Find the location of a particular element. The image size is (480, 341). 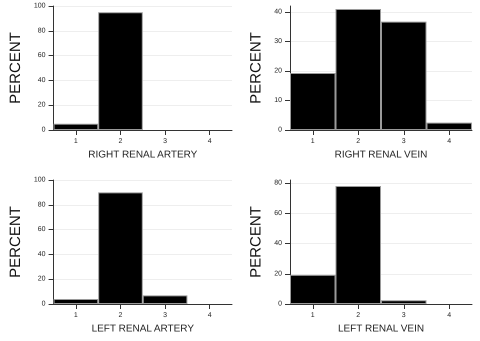

x-axis-title: RIGHT RENAL ARTERY is located at coordinates (143, 155).